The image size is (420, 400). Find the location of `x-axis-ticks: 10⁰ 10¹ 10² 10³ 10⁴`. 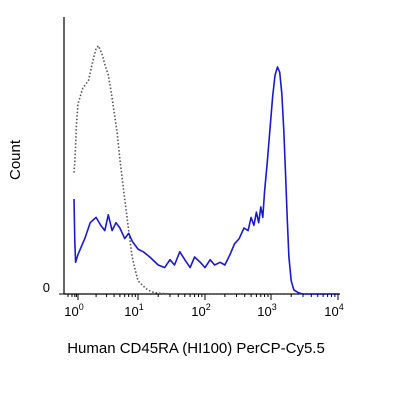

x-axis-ticks: 10⁰ 10¹ 10² 10³ 10⁴ is located at coordinates (204, 306).